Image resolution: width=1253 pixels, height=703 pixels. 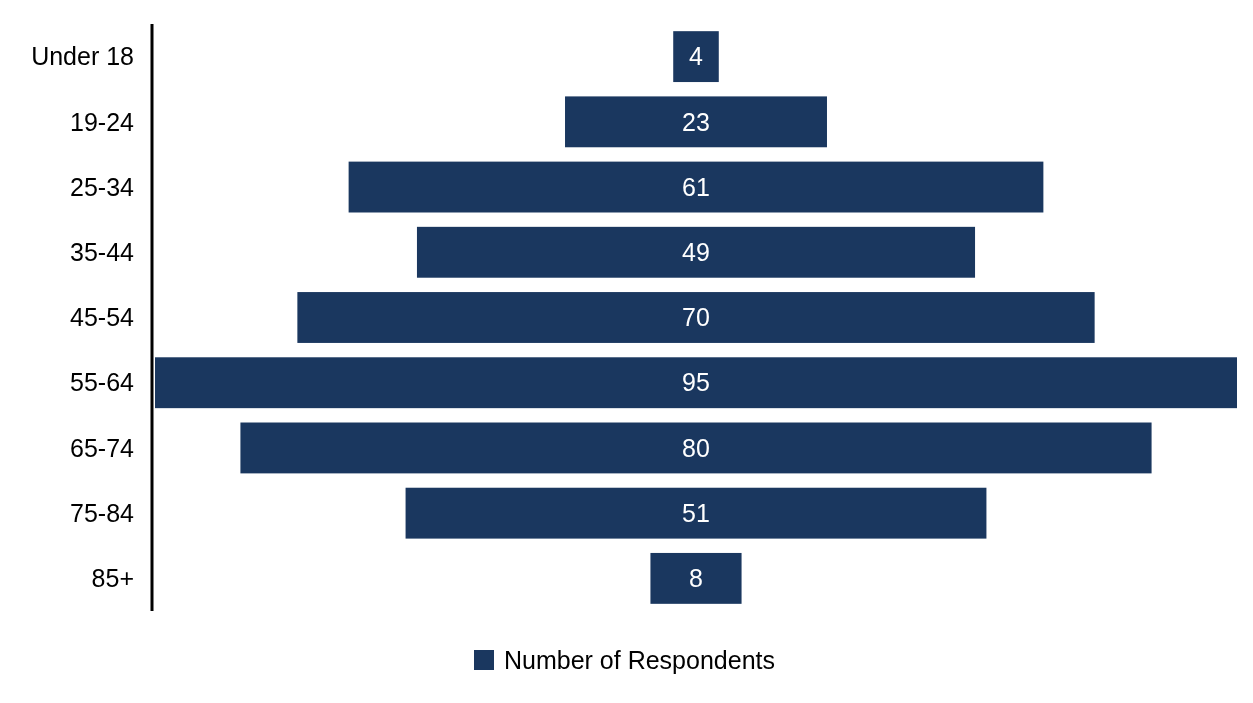 What do you see at coordinates (696, 382) in the screenshot?
I see `data-label: 95` at bounding box center [696, 382].